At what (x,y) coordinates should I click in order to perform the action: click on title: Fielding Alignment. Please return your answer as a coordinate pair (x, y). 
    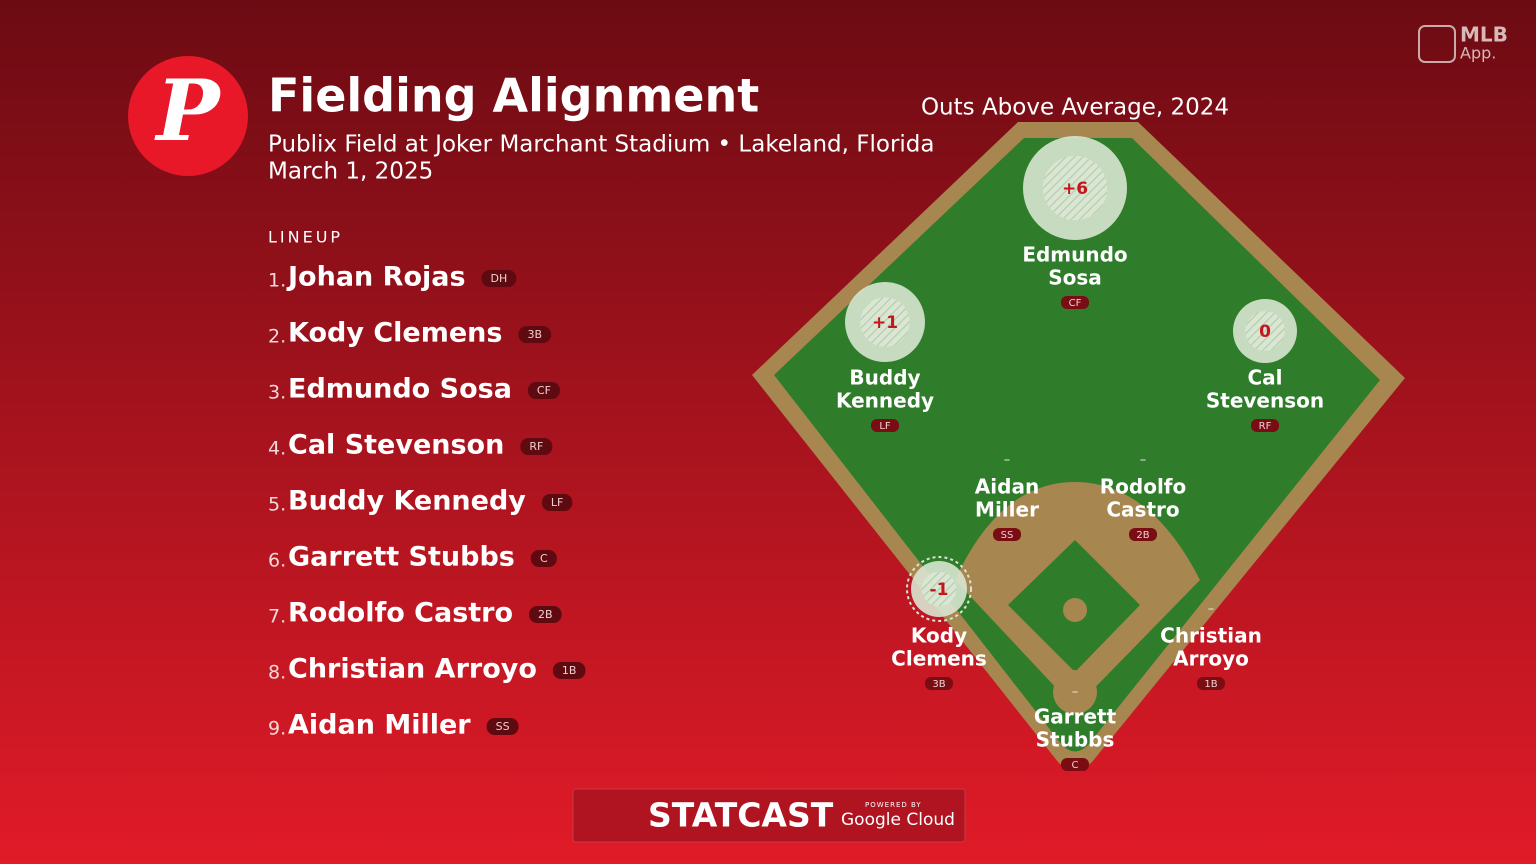
    Looking at the image, I should click on (513, 96).